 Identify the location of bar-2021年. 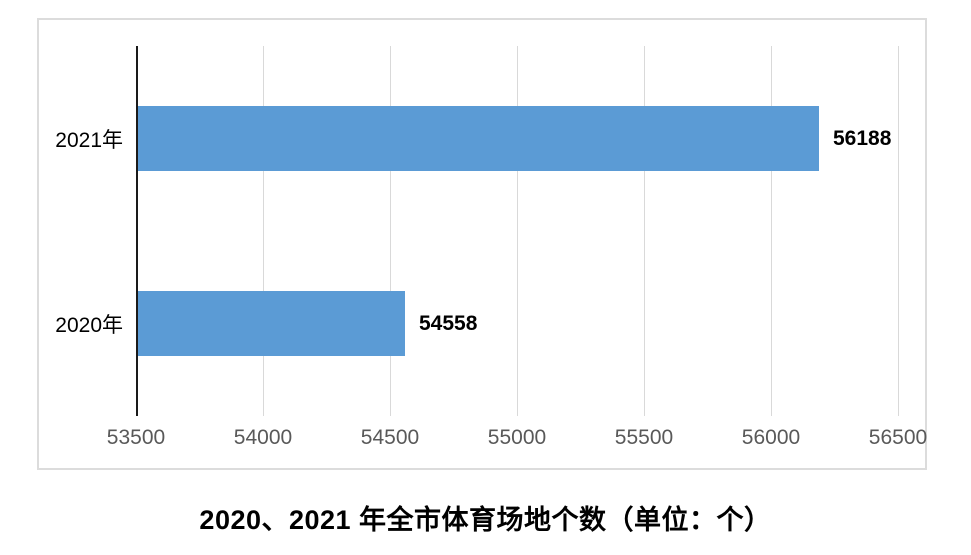
(478, 138).